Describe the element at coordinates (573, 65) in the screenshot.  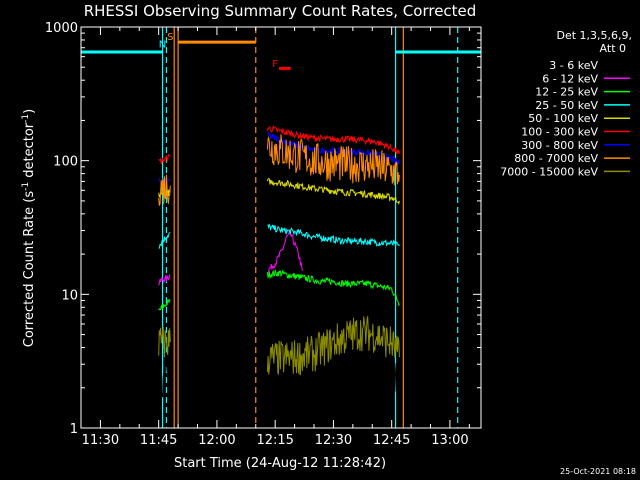
I see `legend-entry-label: 3 - 6 keV` at that location.